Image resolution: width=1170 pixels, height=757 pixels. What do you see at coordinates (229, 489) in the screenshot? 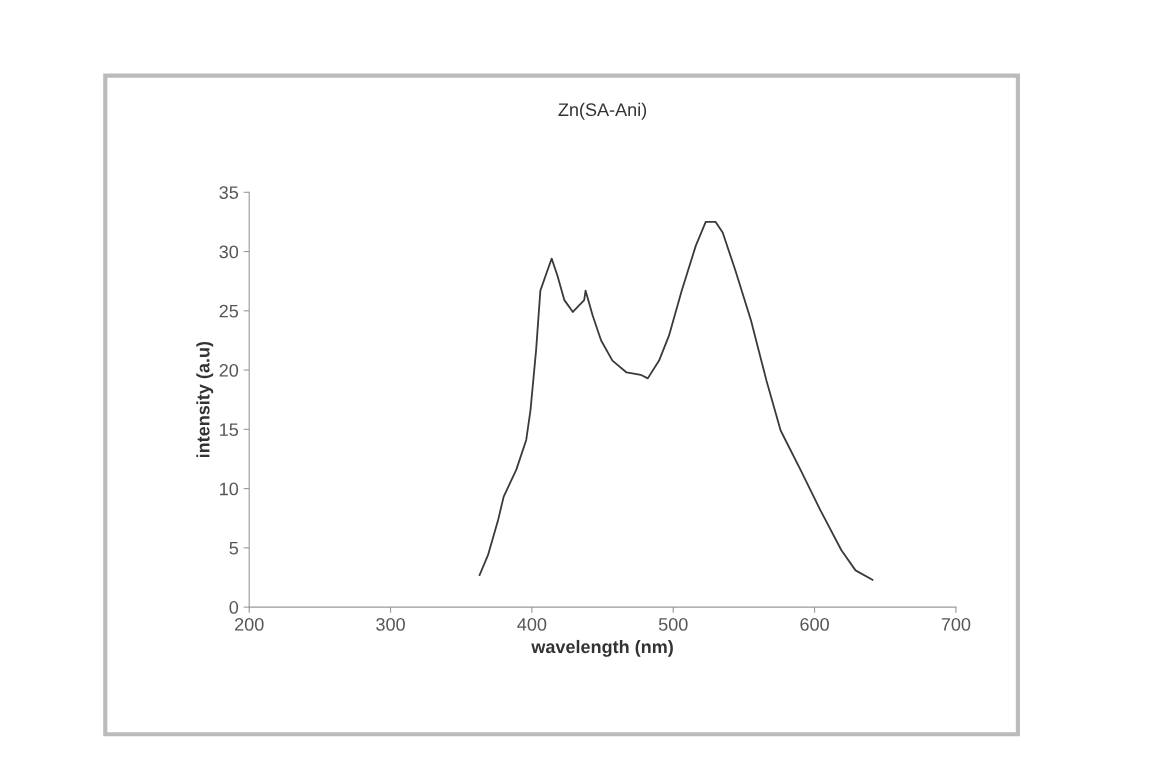
I see `y-tick-label: 10` at bounding box center [229, 489].